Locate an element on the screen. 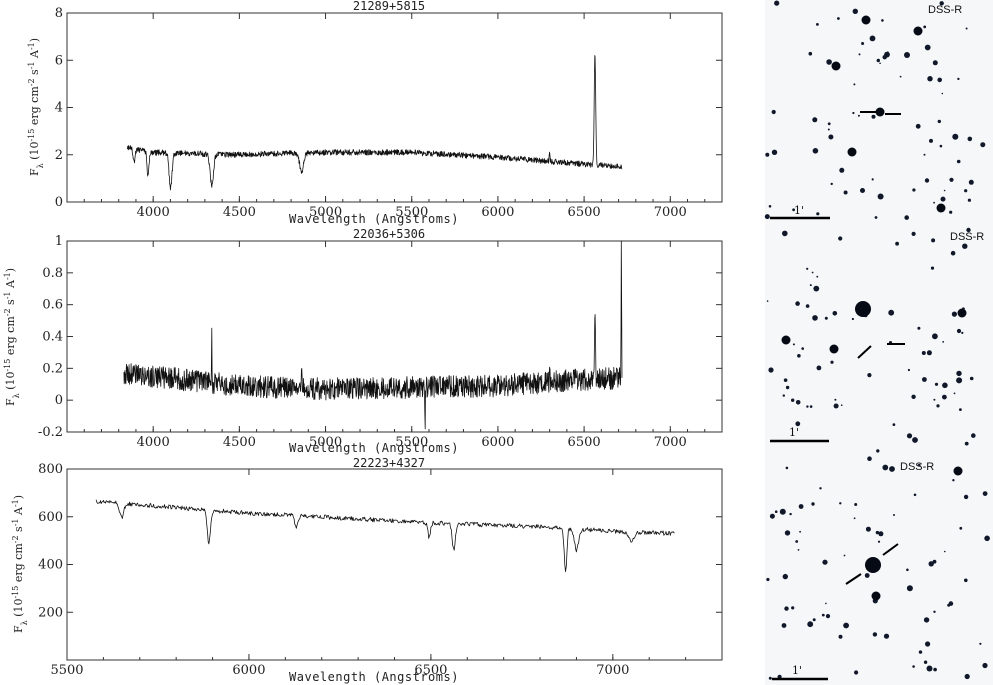 The height and width of the screenshot is (685, 993). y-tick-label: 4 is located at coordinates (59, 108).